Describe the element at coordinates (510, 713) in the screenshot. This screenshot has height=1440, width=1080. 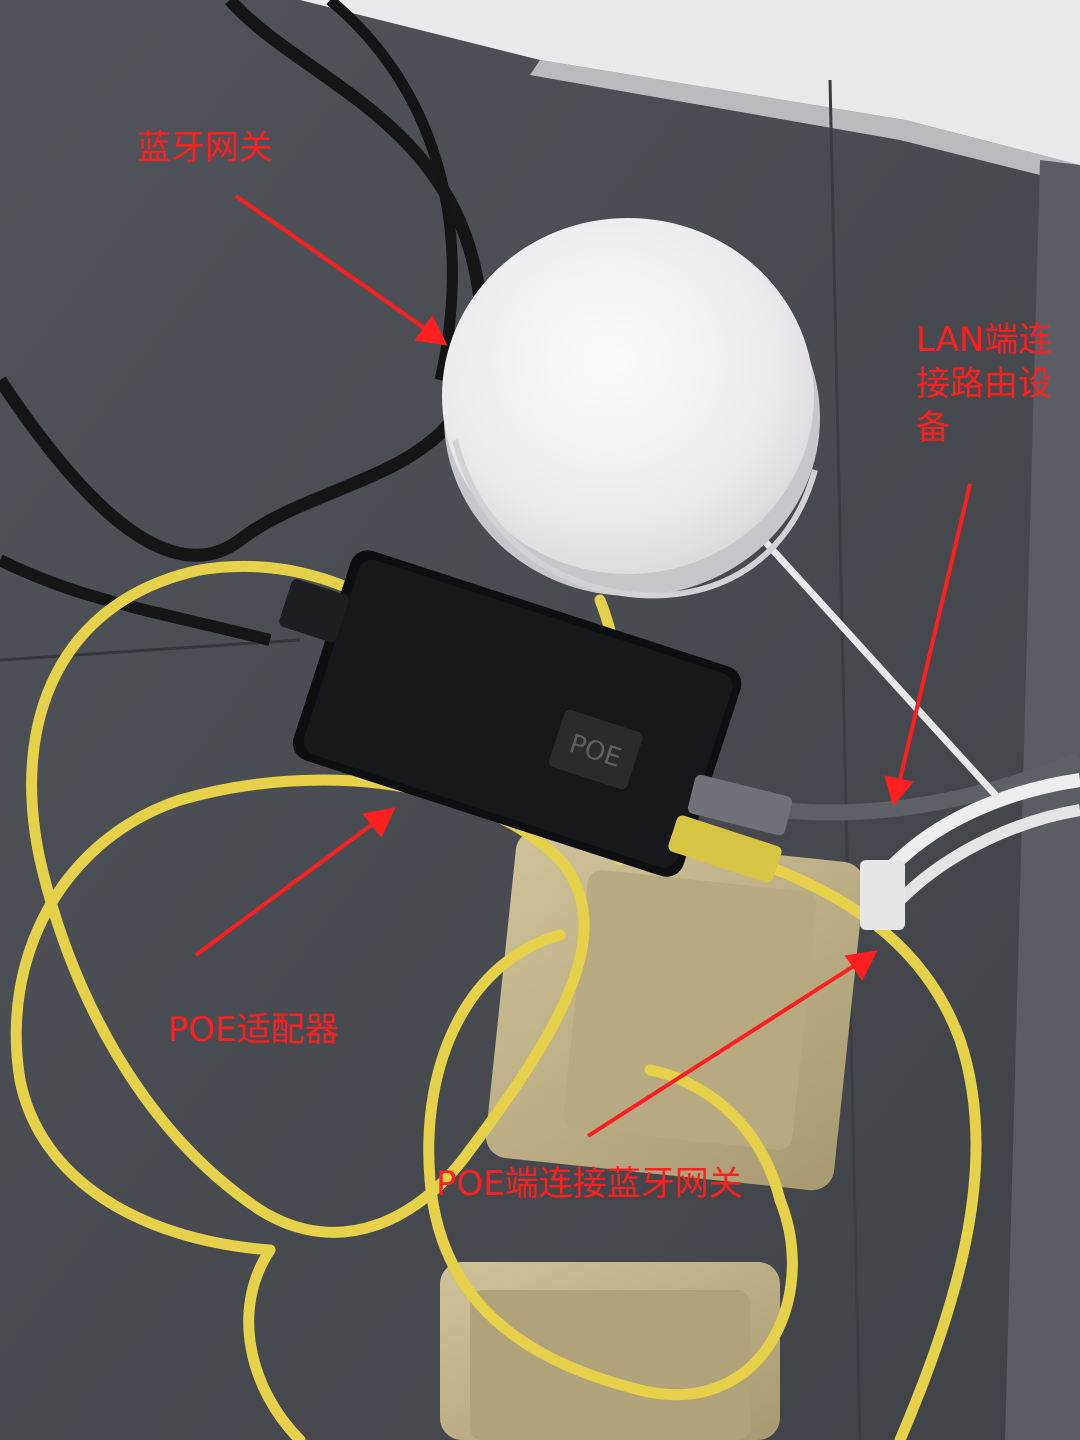
I see `poe-adapter-device: POE` at that location.